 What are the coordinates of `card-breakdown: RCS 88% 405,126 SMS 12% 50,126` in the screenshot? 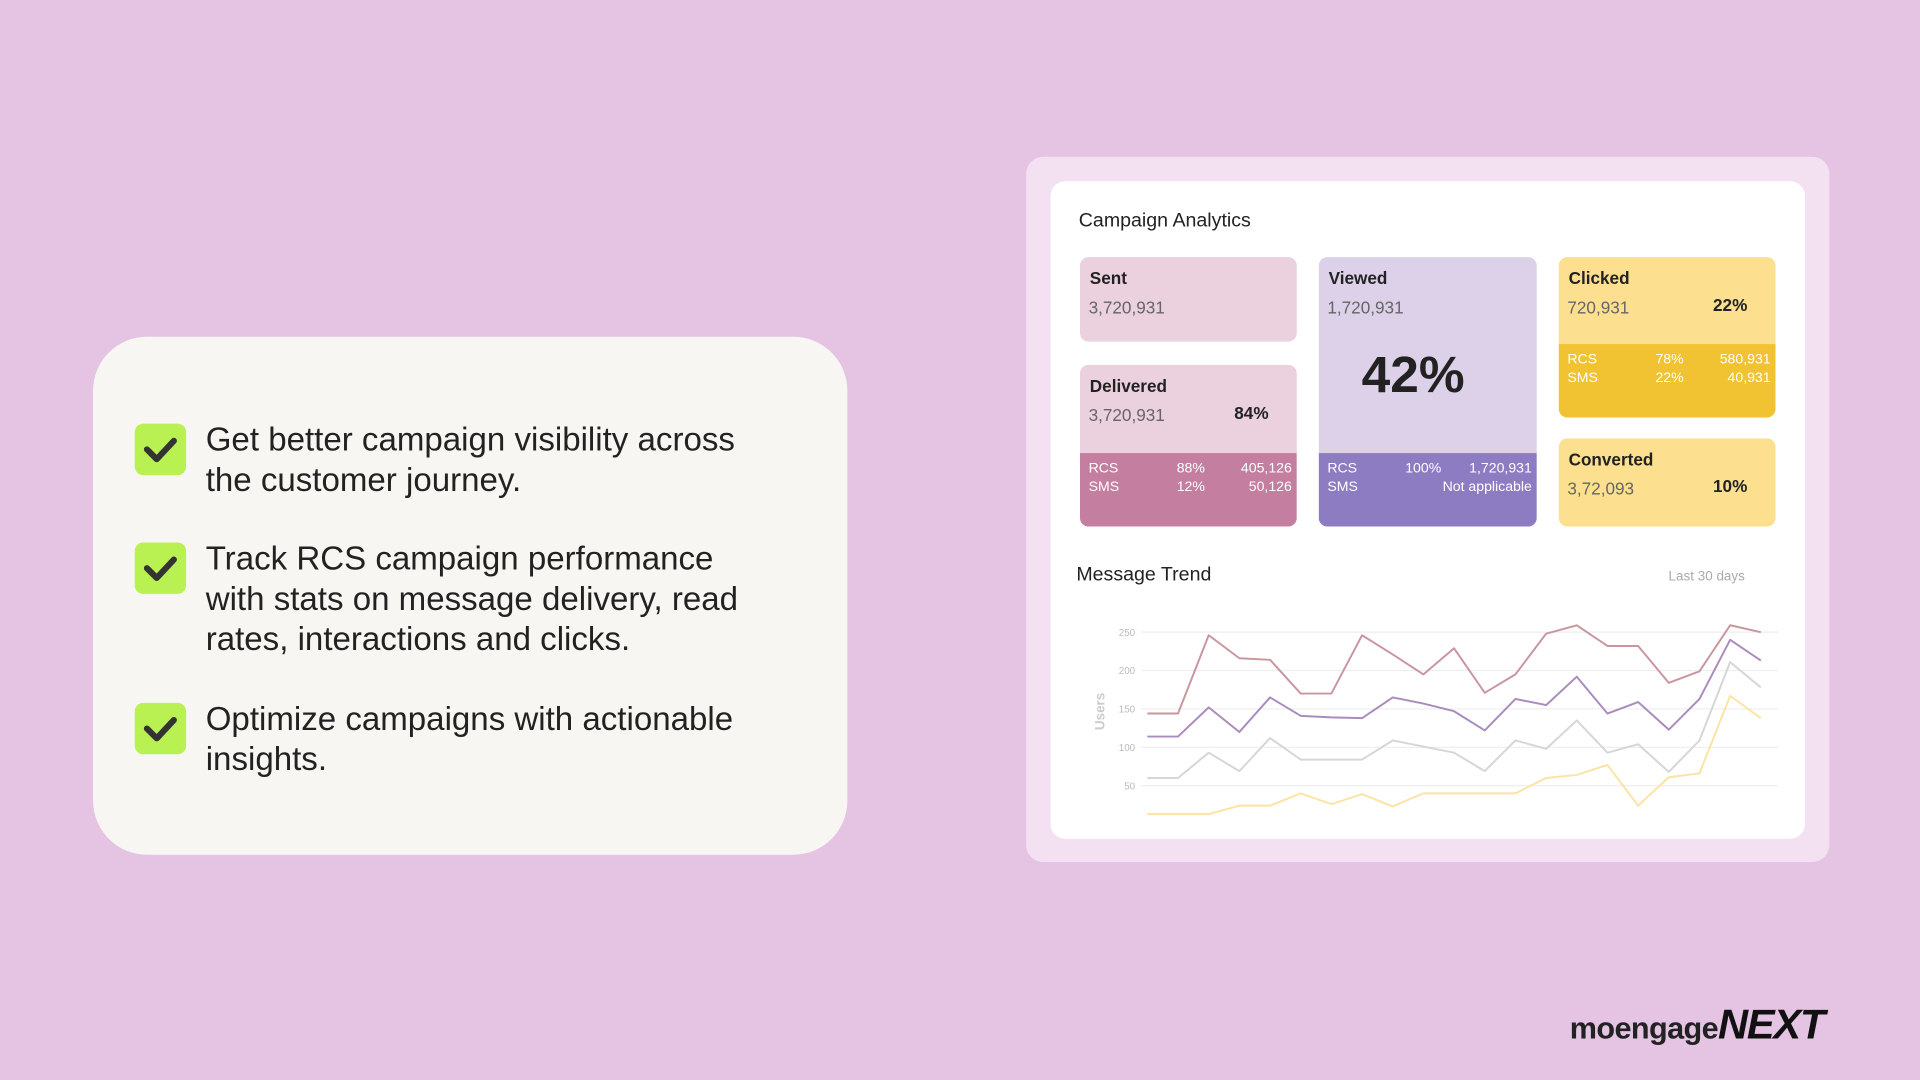 It's located at (1188, 490).